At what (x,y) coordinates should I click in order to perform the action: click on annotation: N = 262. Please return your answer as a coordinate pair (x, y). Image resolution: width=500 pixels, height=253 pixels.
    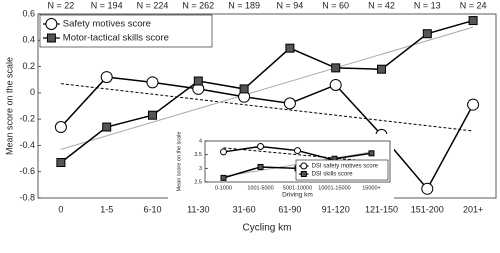
    Looking at the image, I should click on (198, 5).